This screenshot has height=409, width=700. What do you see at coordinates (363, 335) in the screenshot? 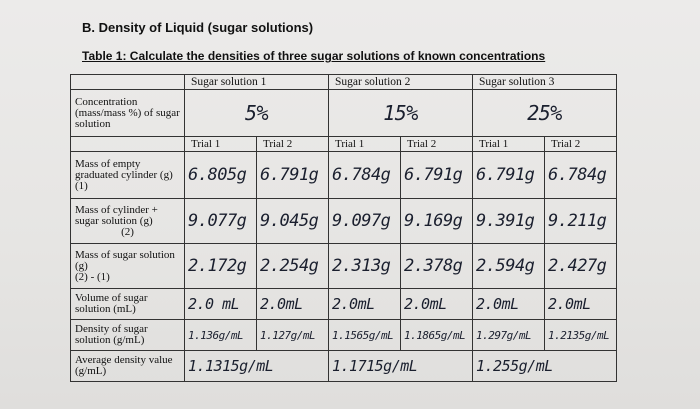
I see `handwritten-value: 1.1565g/mL` at bounding box center [363, 335].